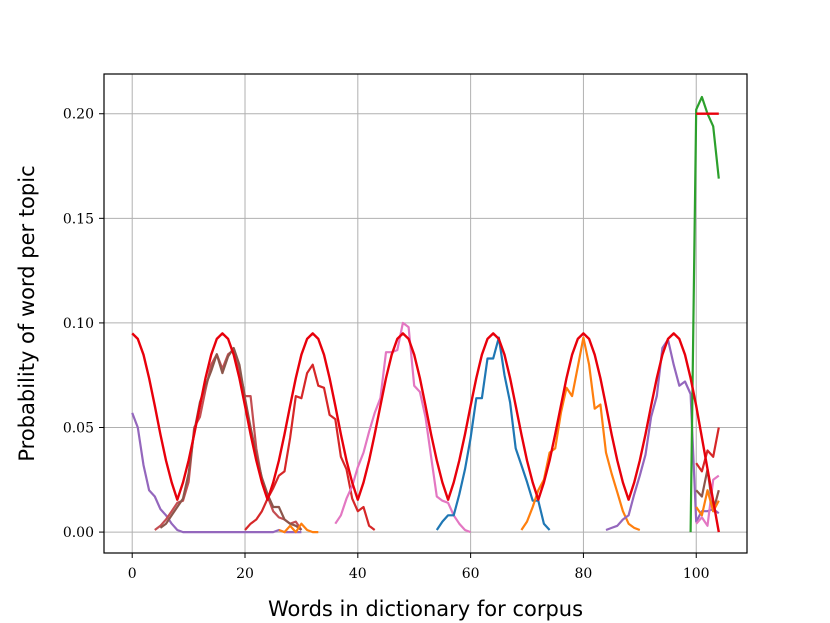 The height and width of the screenshot is (623, 830). What do you see at coordinates (27, 313) in the screenshot?
I see `y-axis-label: Probability of word per topic` at bounding box center [27, 313].